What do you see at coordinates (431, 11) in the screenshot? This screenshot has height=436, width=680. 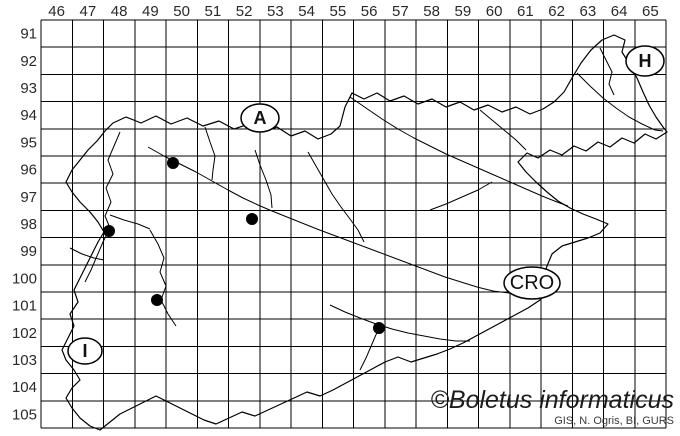 I see `top-axis-tick: 58` at bounding box center [431, 11].